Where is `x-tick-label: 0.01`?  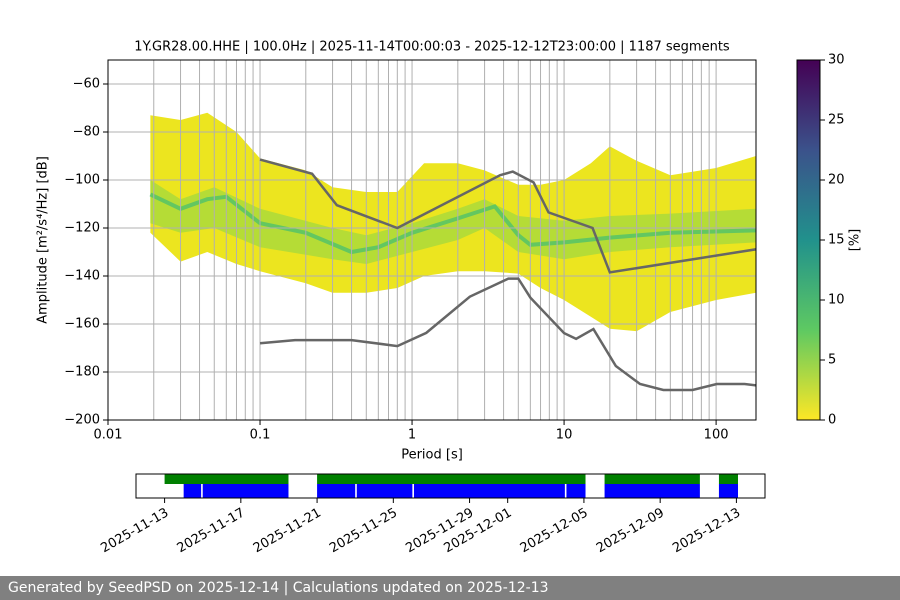 x-tick-label: 0.01 is located at coordinates (108, 435).